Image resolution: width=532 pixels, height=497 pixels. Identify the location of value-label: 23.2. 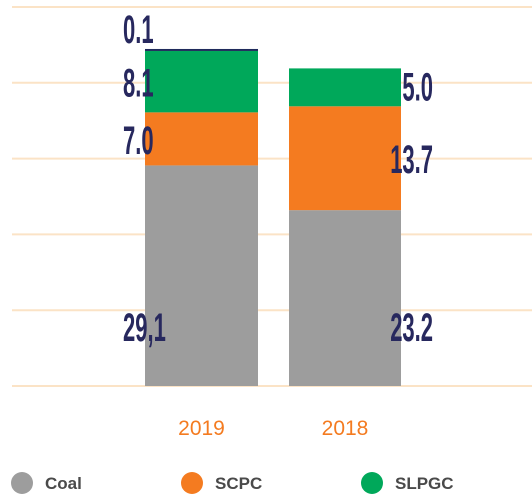
(411, 327).